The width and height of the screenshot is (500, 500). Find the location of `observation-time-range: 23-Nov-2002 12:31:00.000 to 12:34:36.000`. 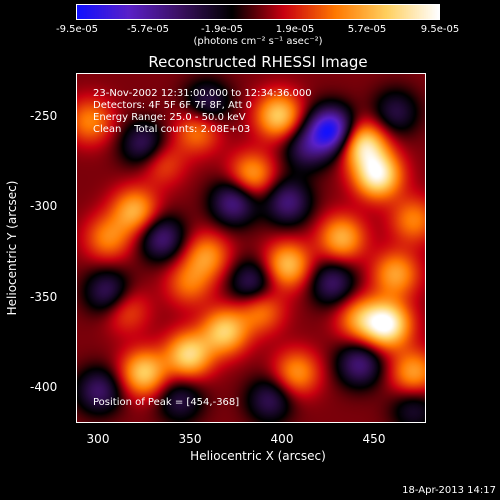

observation-time-range: 23-Nov-2002 12:31:00.000 to 12:34:36.000 is located at coordinates (202, 93).